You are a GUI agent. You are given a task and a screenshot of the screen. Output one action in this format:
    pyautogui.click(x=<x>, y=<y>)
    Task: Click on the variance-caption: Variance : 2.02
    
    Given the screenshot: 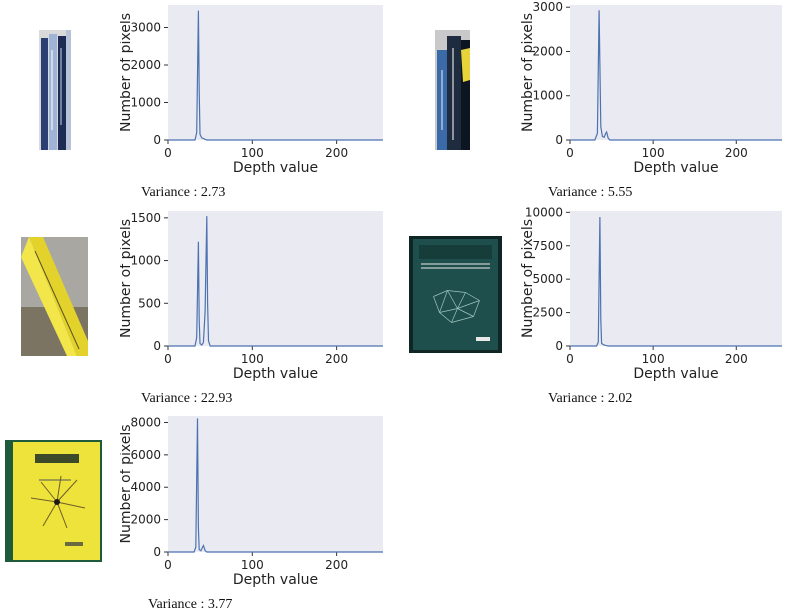 What is the action you would take?
    pyautogui.click(x=590, y=399)
    